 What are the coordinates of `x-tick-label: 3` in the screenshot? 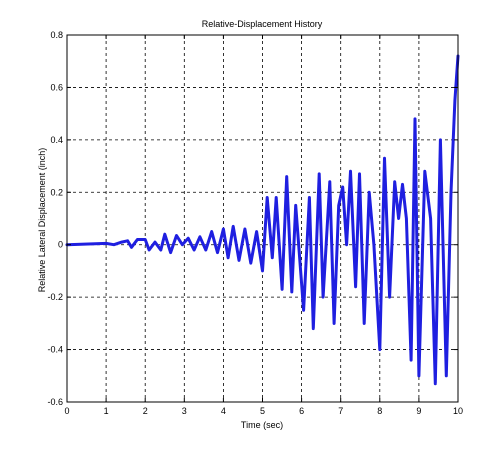 It's located at (184, 411).